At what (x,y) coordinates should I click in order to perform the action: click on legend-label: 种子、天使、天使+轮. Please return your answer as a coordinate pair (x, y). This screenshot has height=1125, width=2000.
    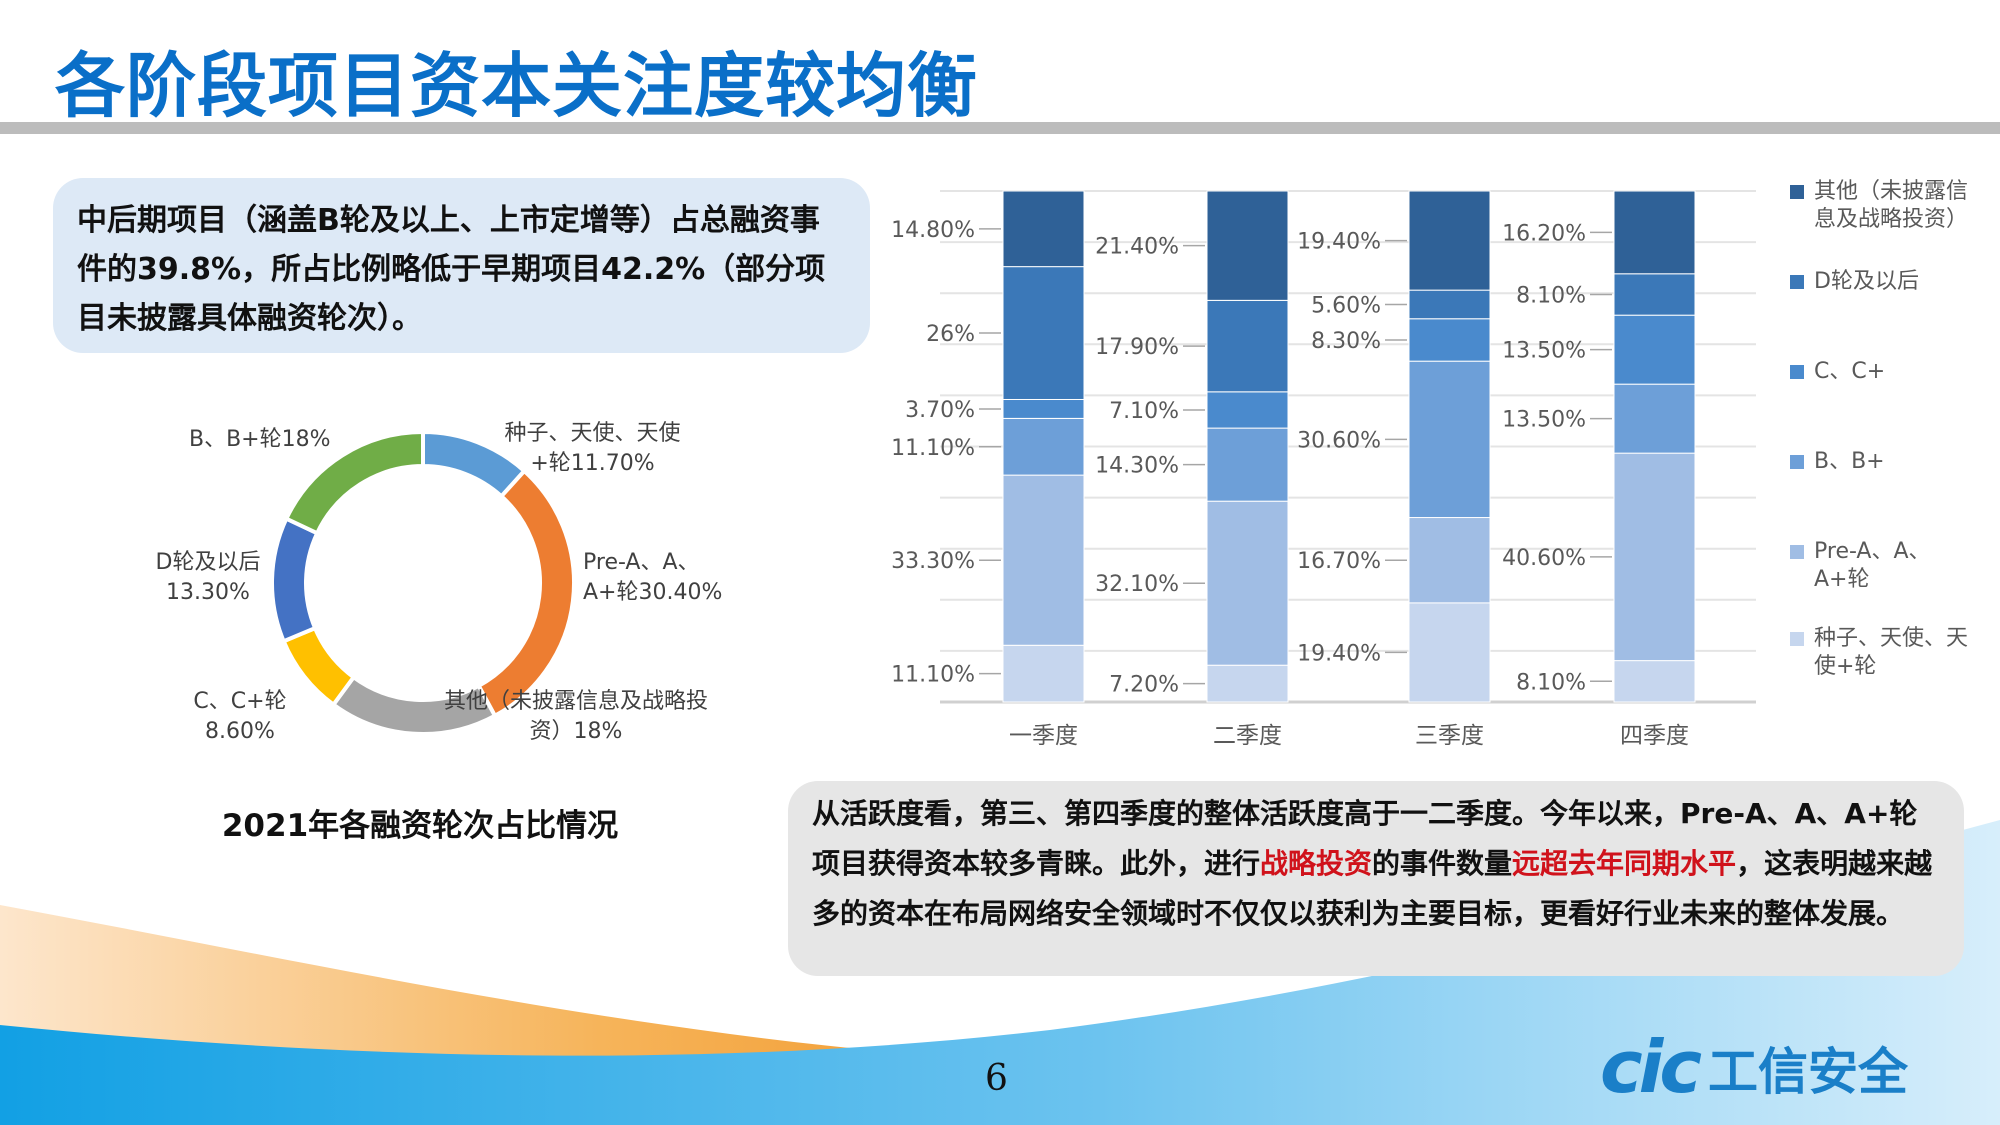
    Looking at the image, I should click on (1891, 652).